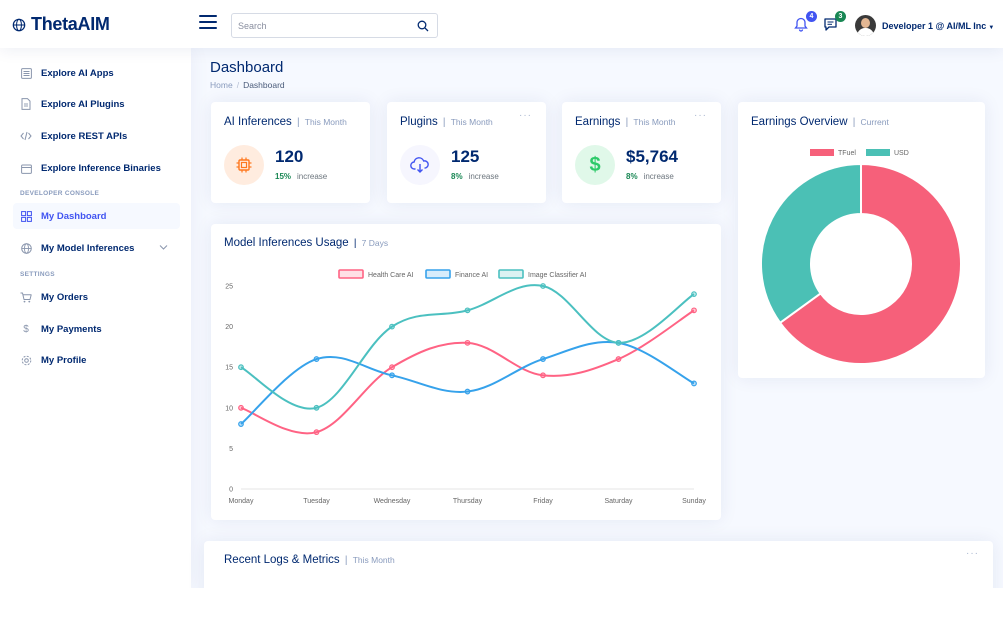  I want to click on sidebar-item-my-orders: My Orders, so click(96, 297).